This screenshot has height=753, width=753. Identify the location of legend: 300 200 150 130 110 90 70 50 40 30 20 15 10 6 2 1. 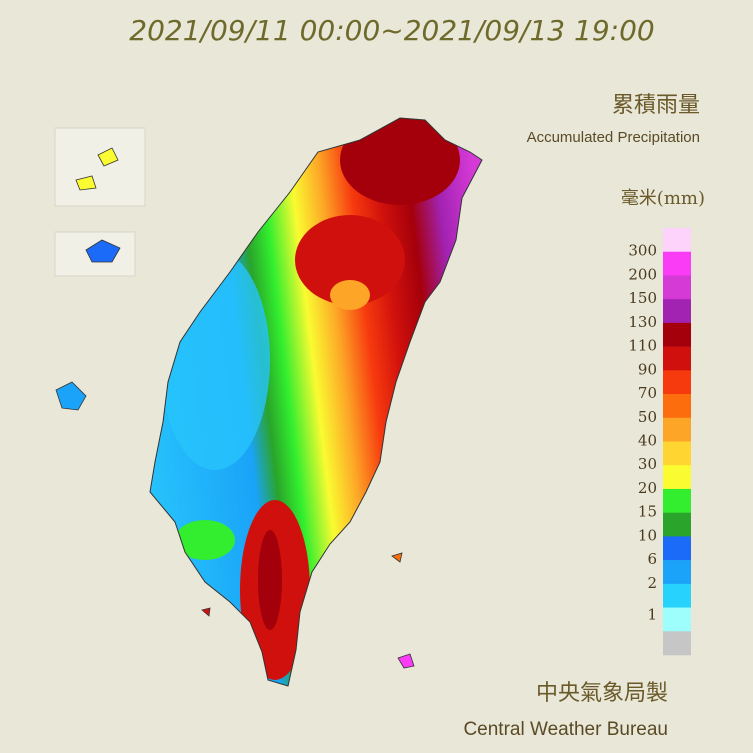
(659, 442).